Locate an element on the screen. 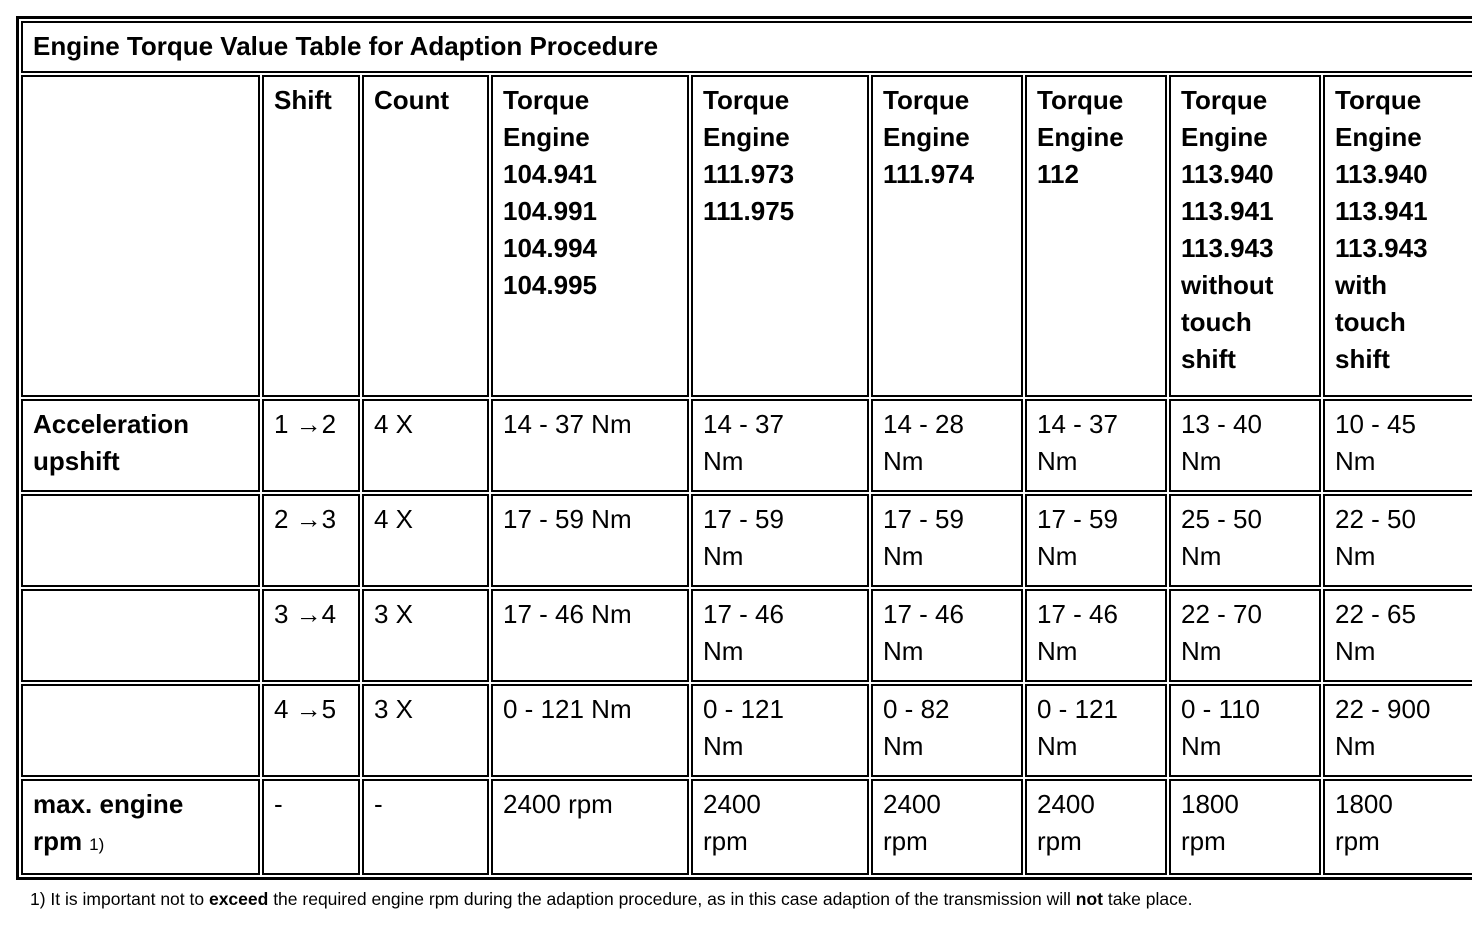  shift-cell: 3 →4 is located at coordinates (311, 635).